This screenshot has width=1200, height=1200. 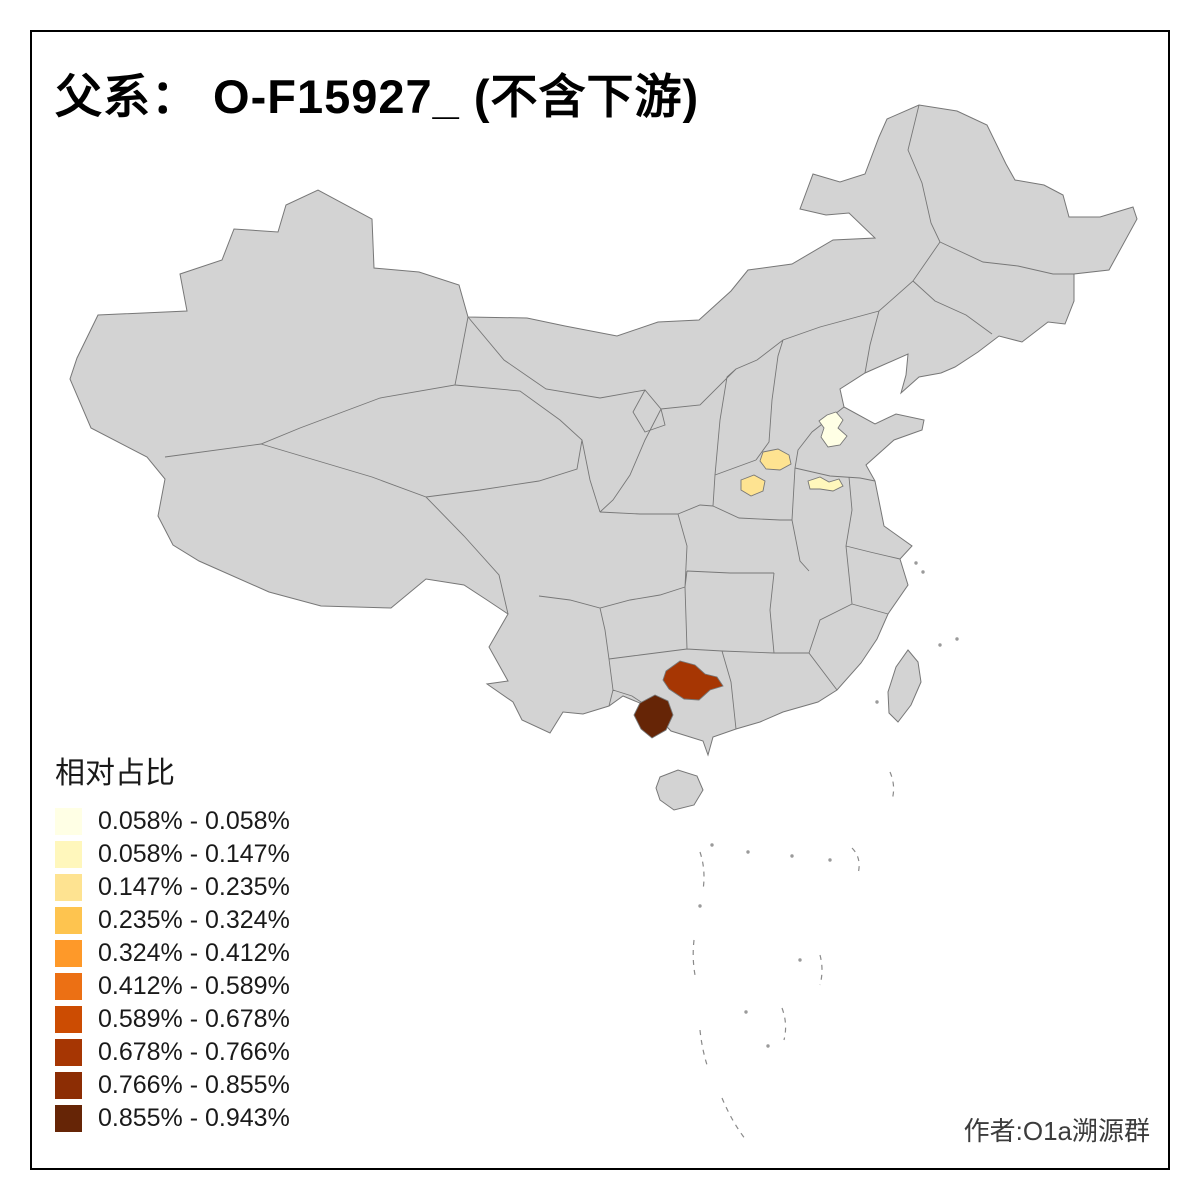 I want to click on legend-item: 0.589% - 0.678%, so click(x=172, y=1019).